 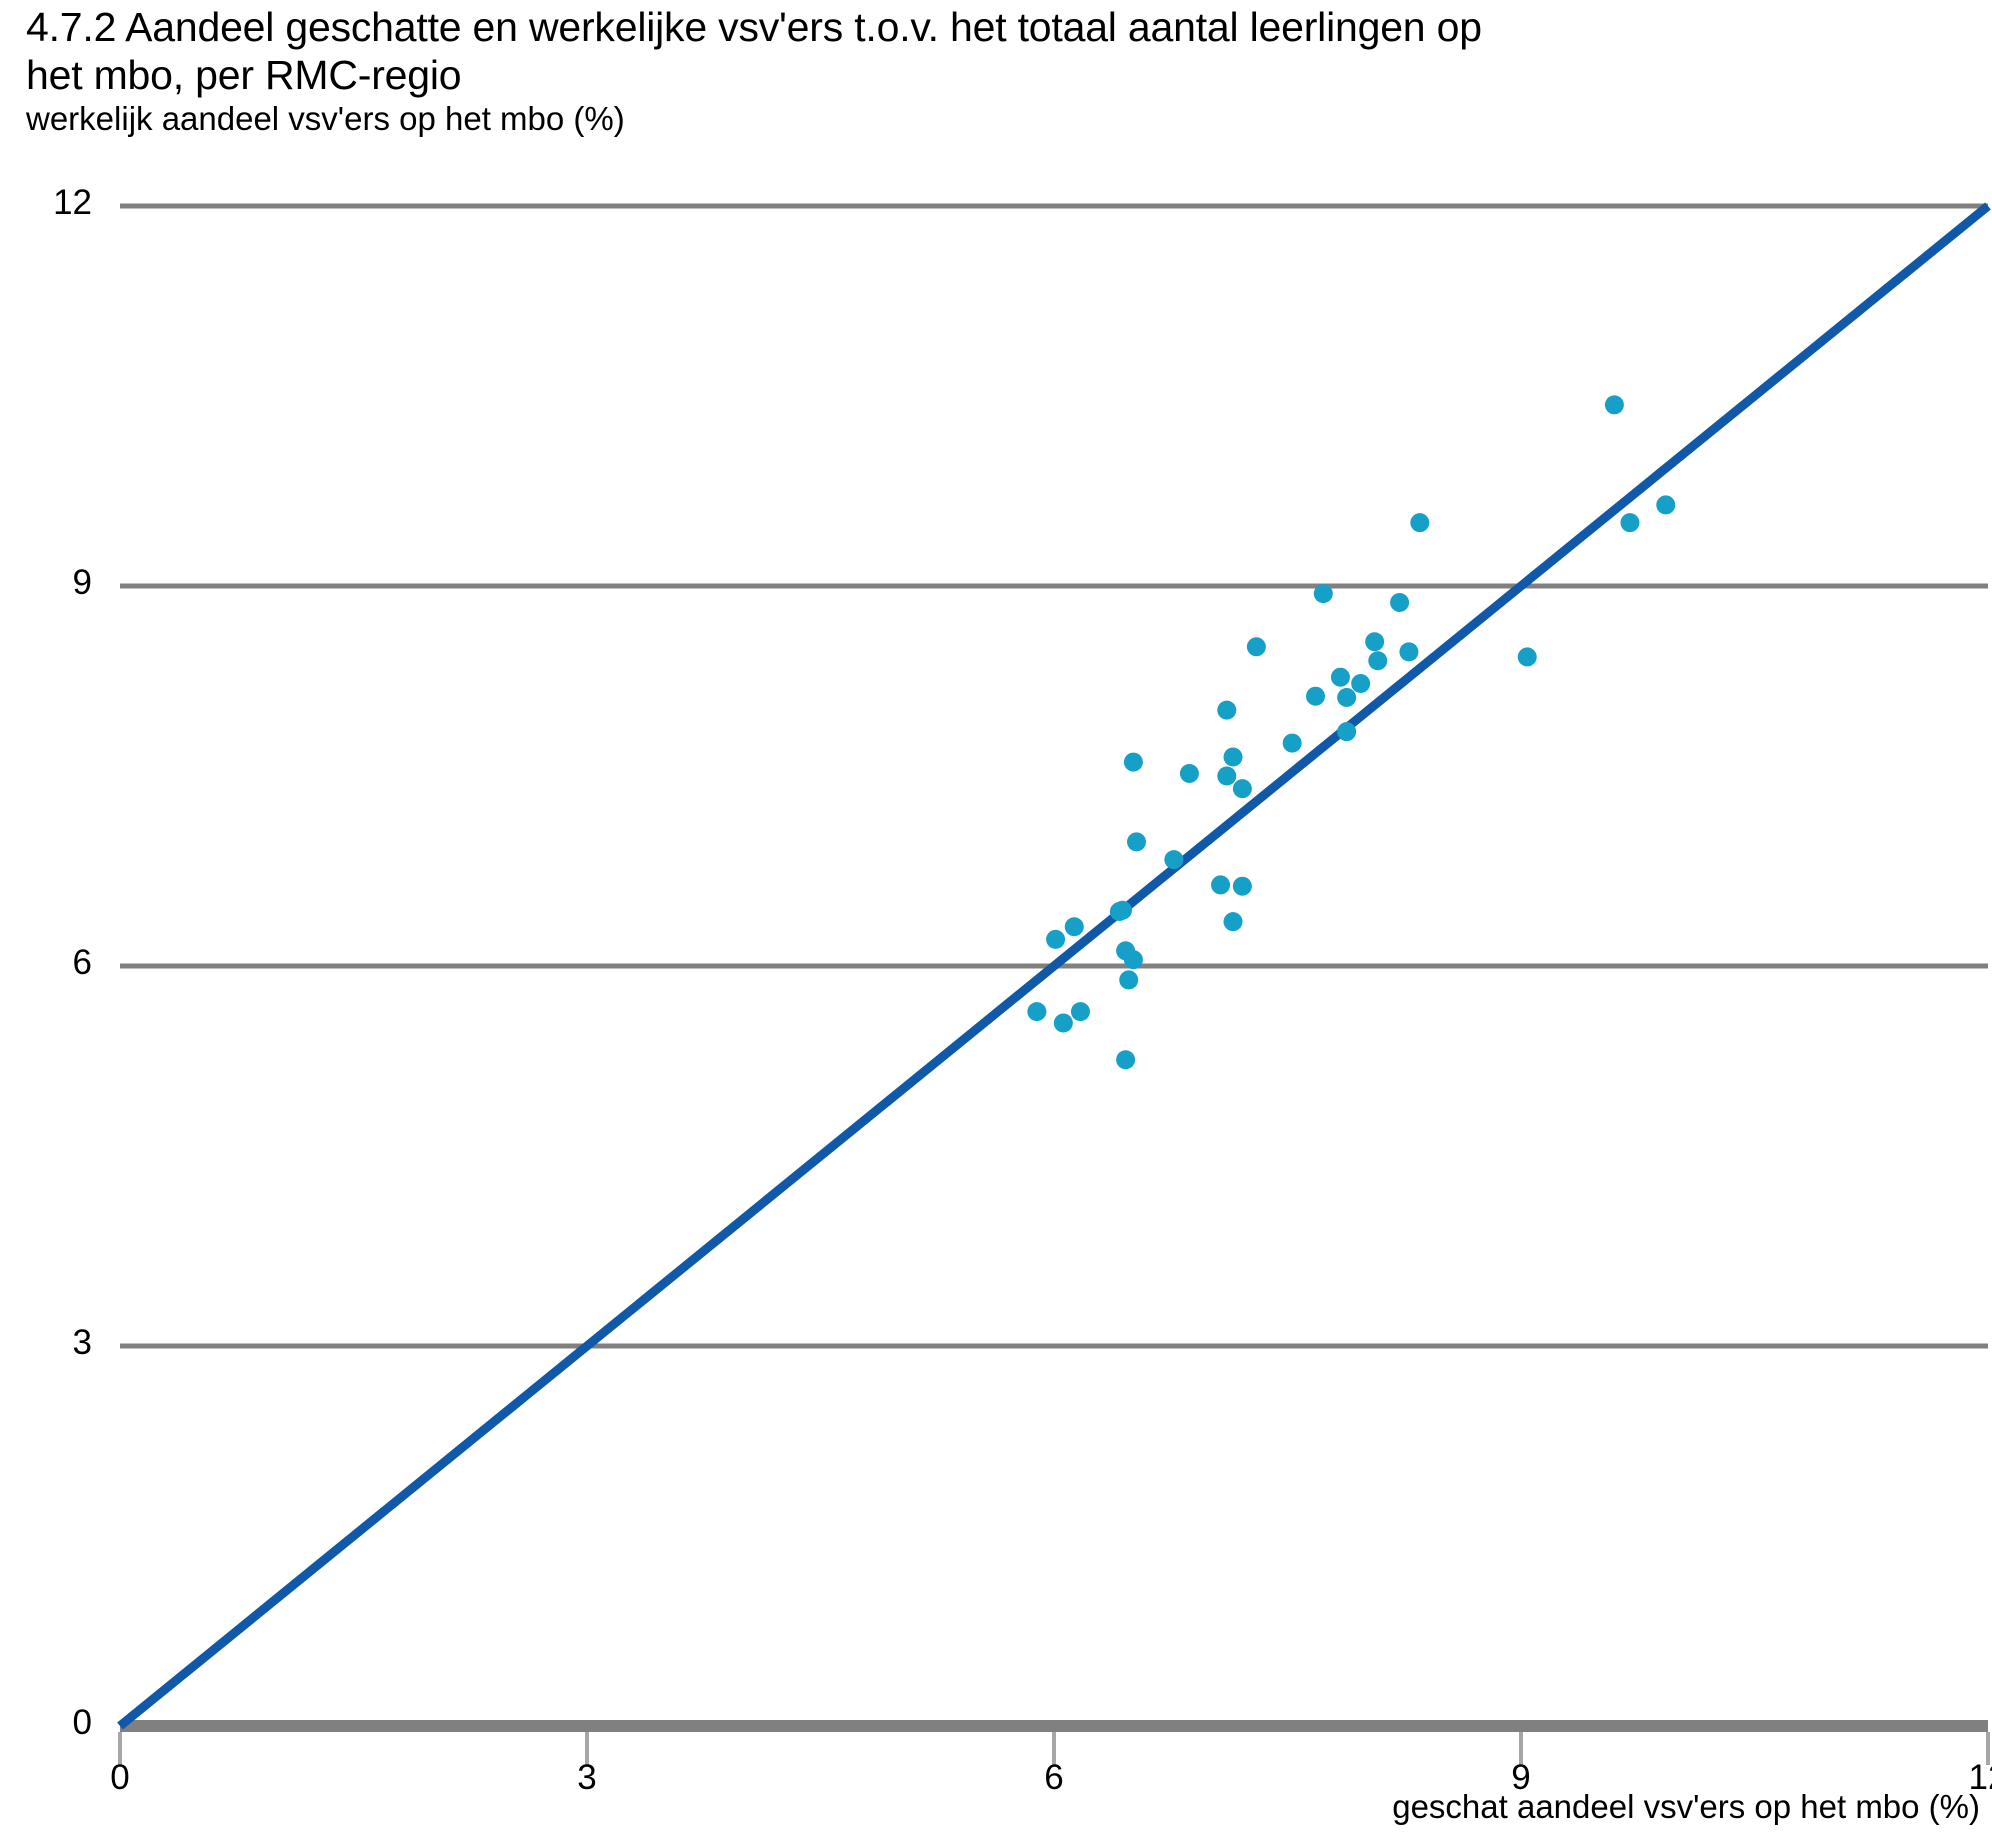 I want to click on data-points-group, so click(x=1351, y=732).